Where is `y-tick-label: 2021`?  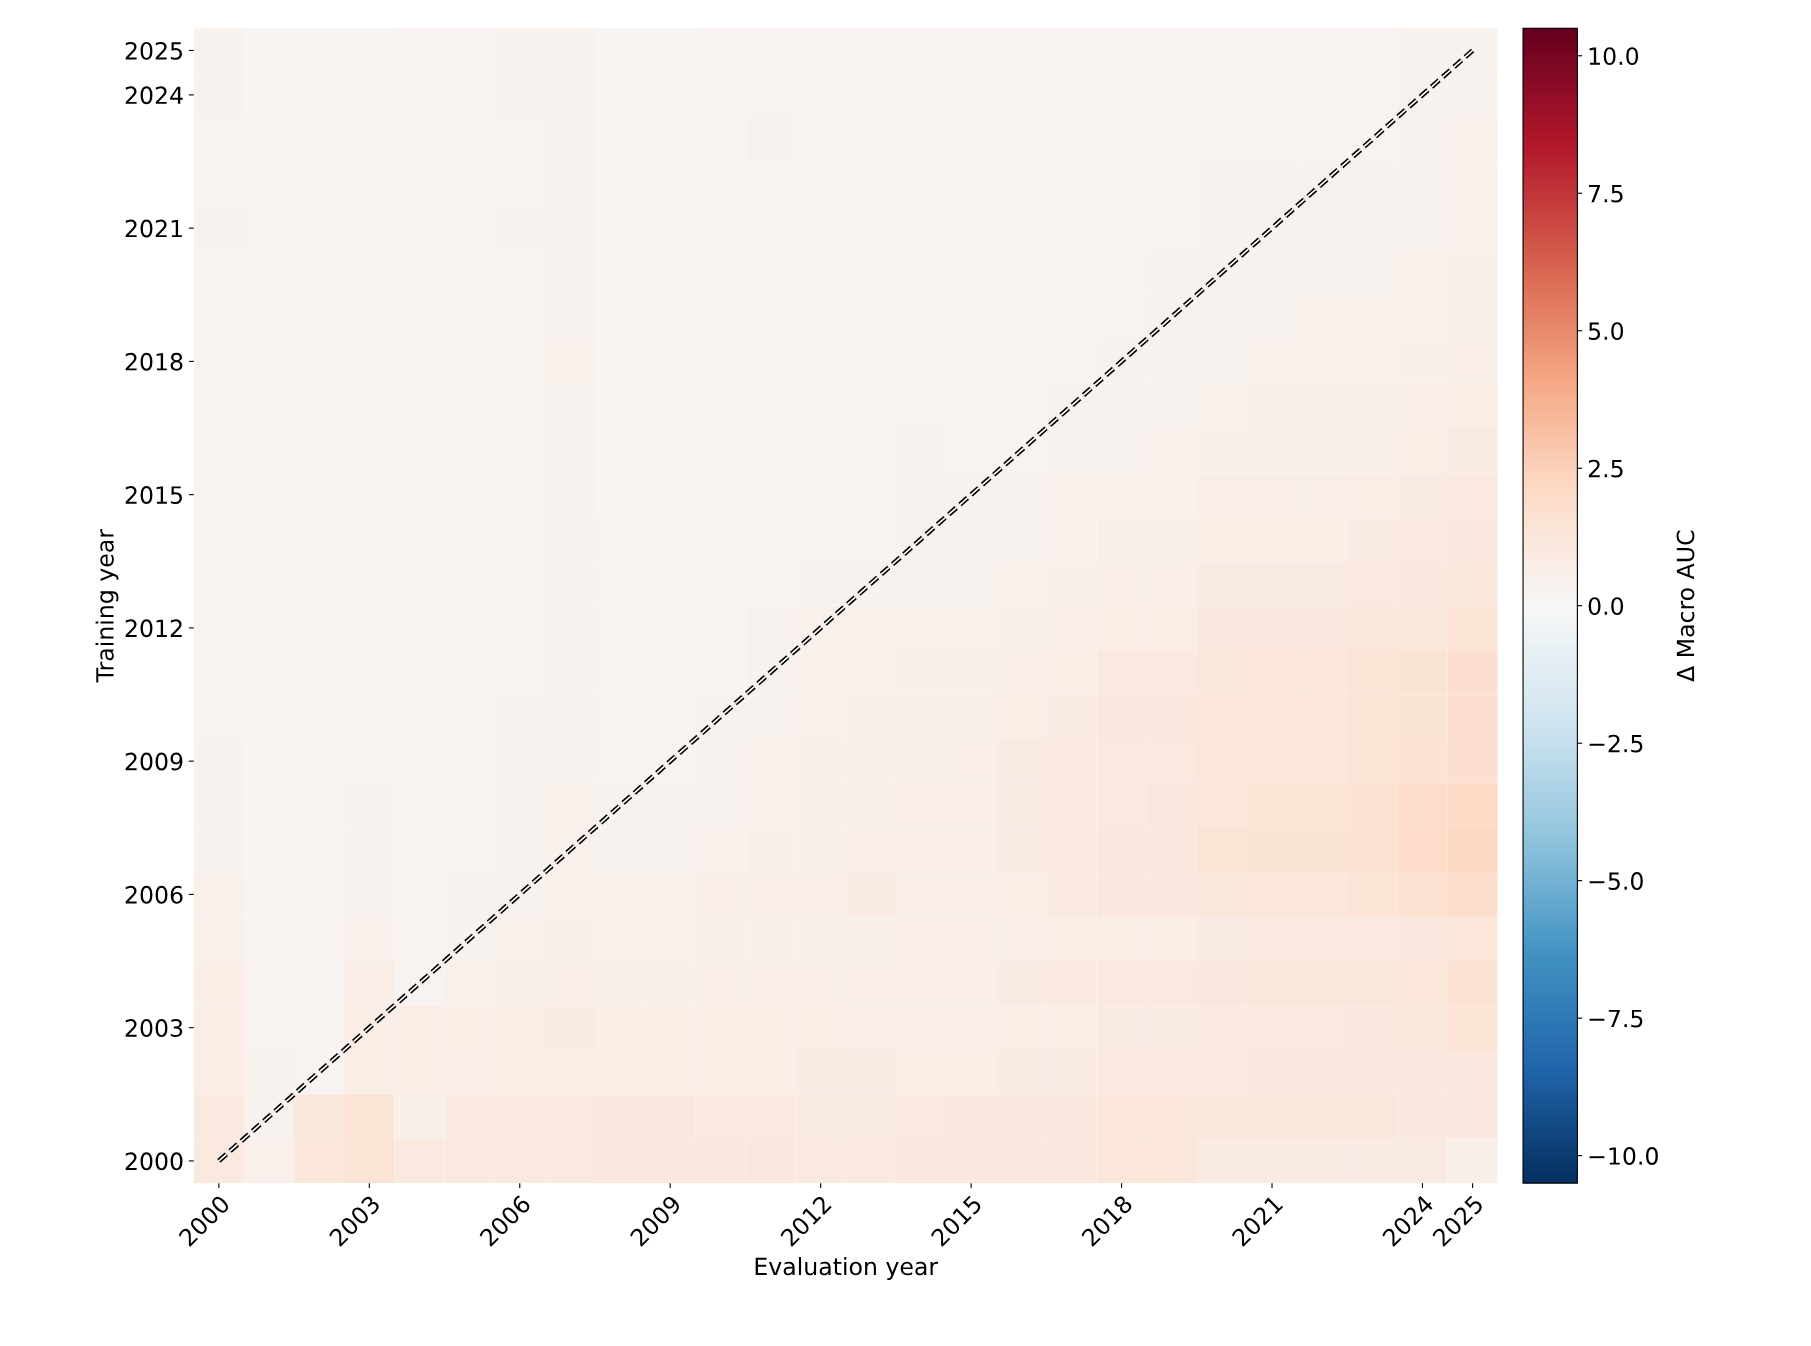
y-tick-label: 2021 is located at coordinates (153, 228).